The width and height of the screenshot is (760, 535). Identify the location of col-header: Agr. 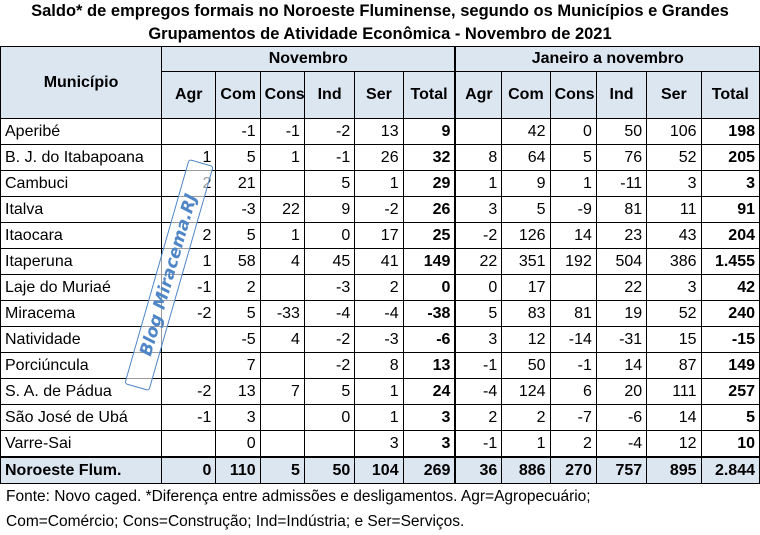
(189, 95).